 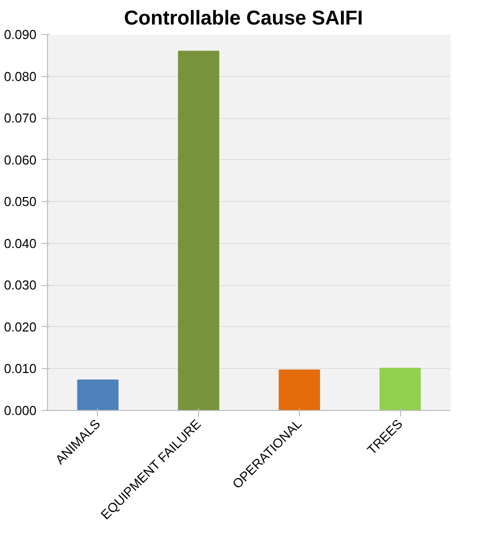 What do you see at coordinates (20, 118) in the screenshot?
I see `y-tick-label: 0.070` at bounding box center [20, 118].